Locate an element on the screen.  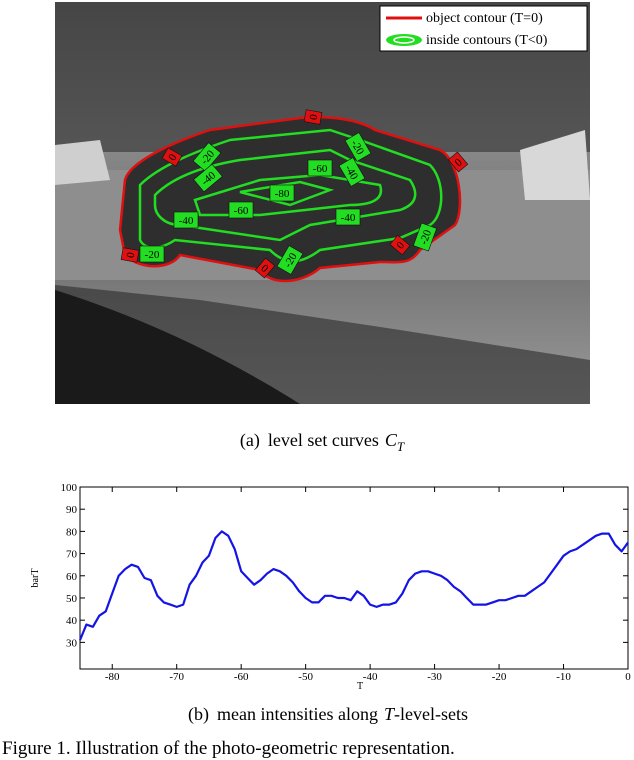
label-text: -80 is located at coordinates (282, 194).